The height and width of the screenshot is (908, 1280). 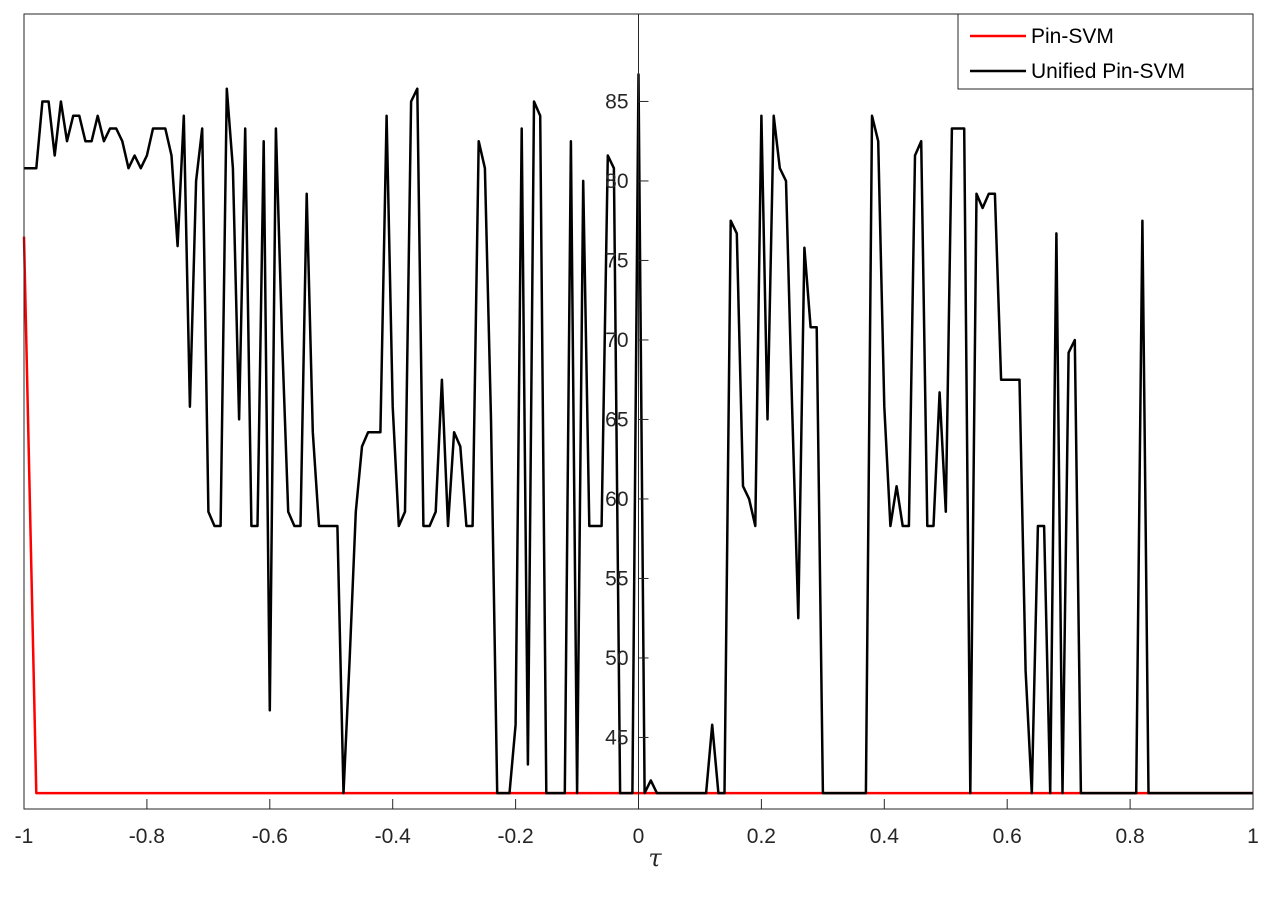 What do you see at coordinates (1108, 71) in the screenshot?
I see `legend-label-unified-pin-svm: Unified Pin-SVM` at bounding box center [1108, 71].